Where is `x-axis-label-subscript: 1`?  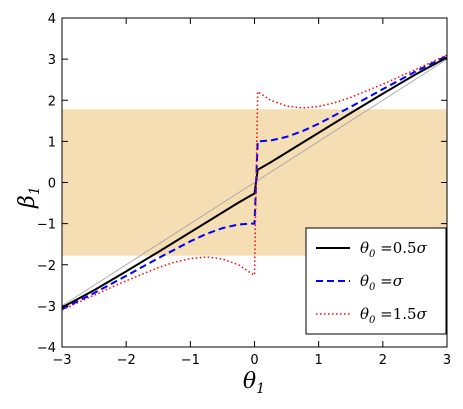 x-axis-label-subscript: 1 is located at coordinates (260, 389).